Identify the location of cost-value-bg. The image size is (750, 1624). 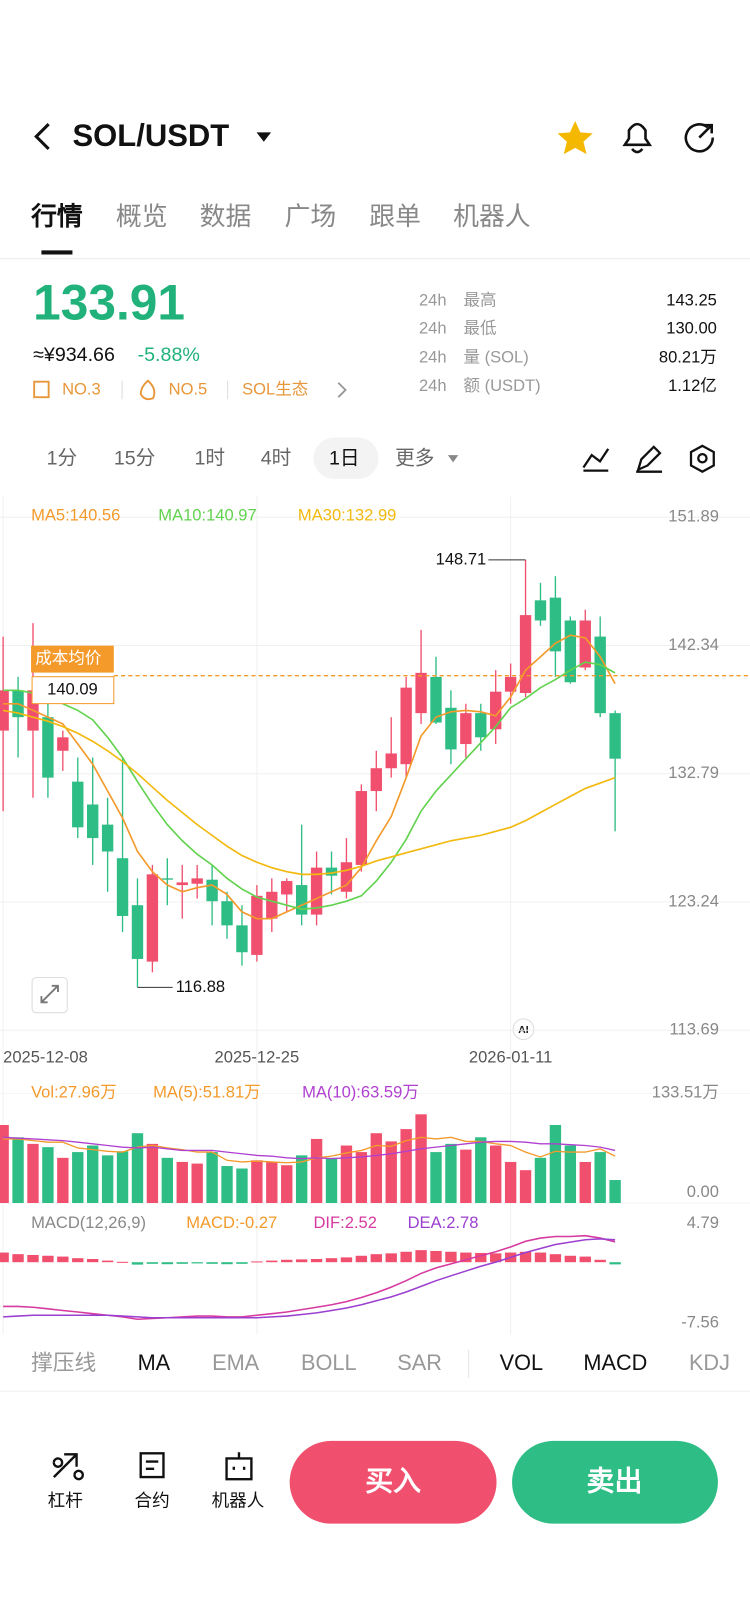
(73, 690).